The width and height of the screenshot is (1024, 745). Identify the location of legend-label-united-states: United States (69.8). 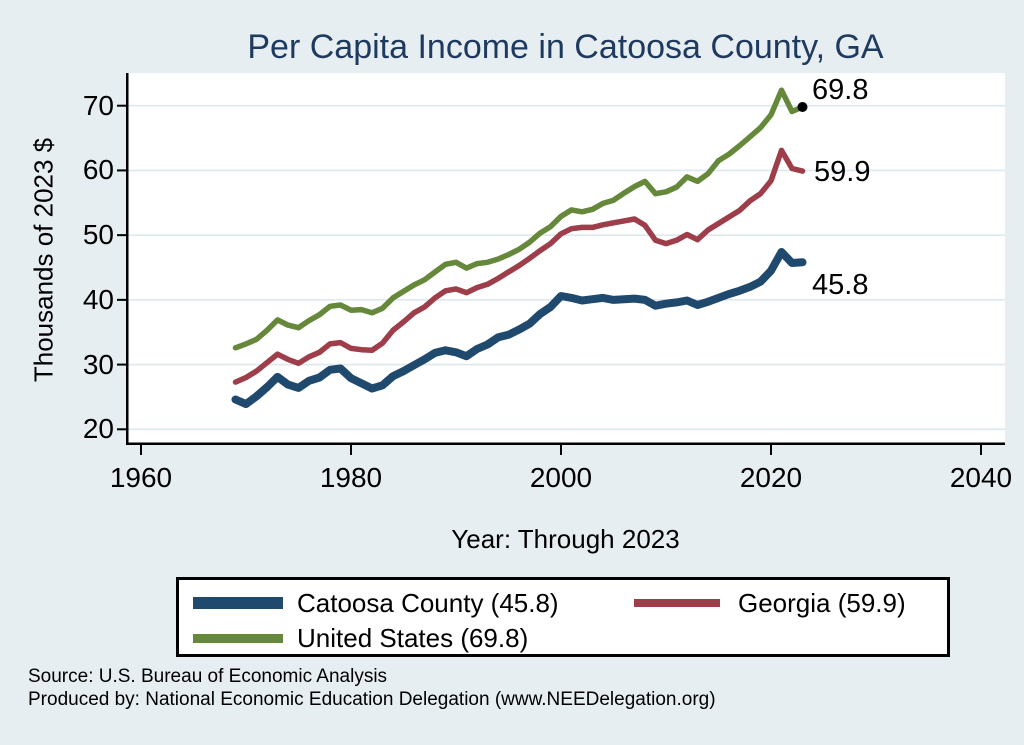
(413, 638).